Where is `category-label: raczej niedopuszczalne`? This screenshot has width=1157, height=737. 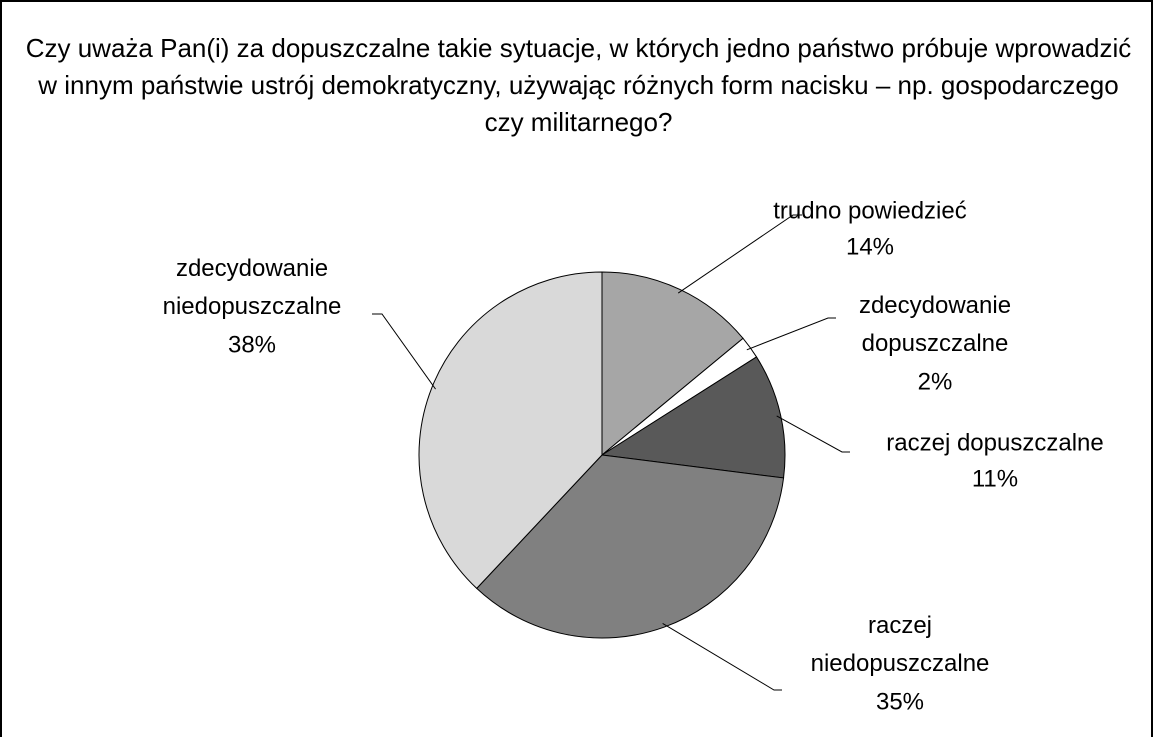 category-label: raczej niedopuszczalne is located at coordinates (900, 644).